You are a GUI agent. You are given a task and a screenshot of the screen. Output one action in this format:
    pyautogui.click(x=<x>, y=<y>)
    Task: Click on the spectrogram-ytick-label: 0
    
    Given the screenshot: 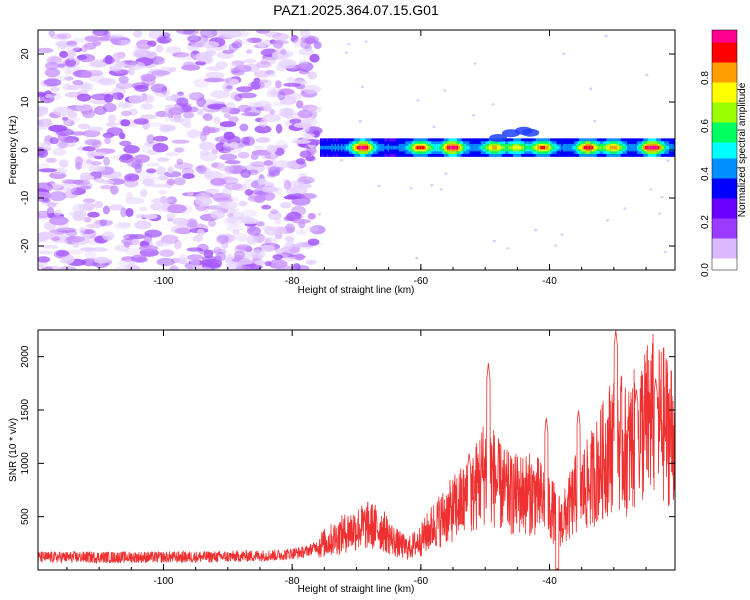 What is the action you would take?
    pyautogui.click(x=25, y=150)
    